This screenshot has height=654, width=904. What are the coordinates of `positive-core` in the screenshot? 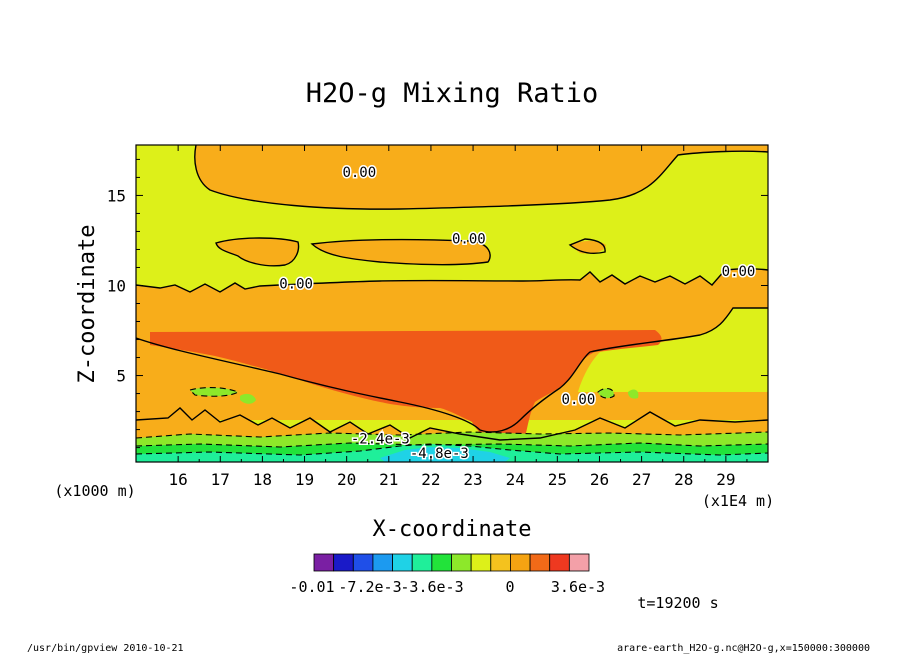 It's located at (406, 386).